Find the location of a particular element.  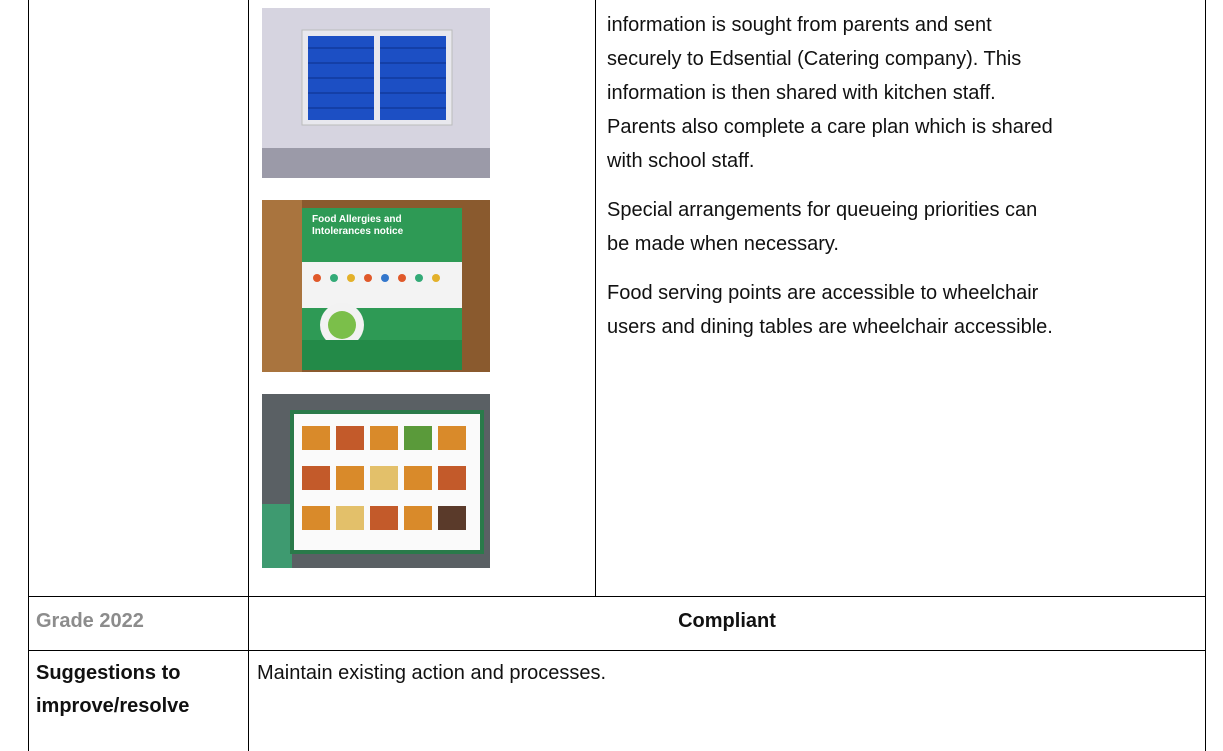

suggestions-text: Maintain existing action and processes. is located at coordinates (432, 673).